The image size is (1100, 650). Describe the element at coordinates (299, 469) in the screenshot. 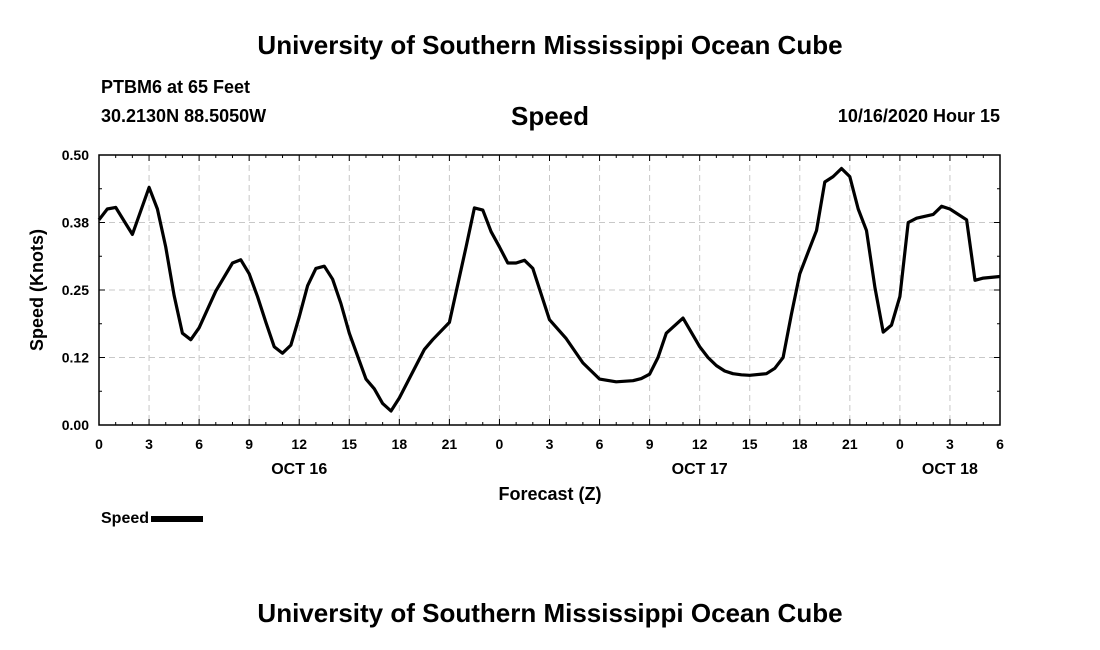

I see `date-label: OCT 16` at that location.